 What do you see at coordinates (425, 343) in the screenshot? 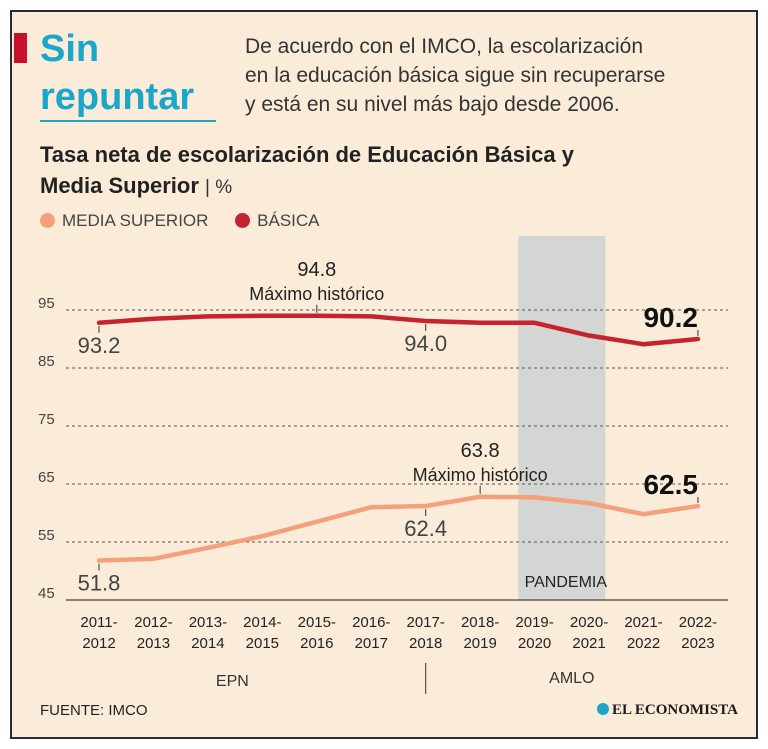
I see `value-label-basica-6: 94.0` at bounding box center [425, 343].